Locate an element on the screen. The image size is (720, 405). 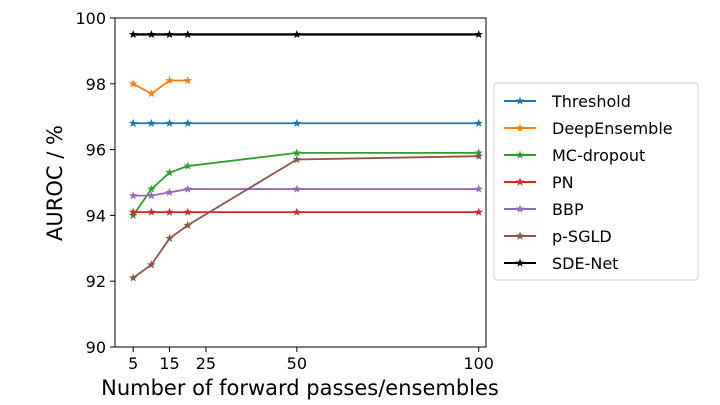
legend-entry: Threshold is located at coordinates (567, 101).